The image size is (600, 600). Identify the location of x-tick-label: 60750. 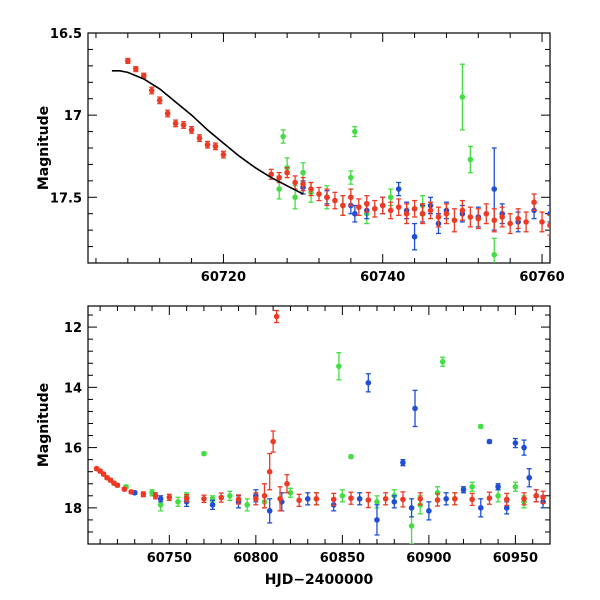
(169, 558).